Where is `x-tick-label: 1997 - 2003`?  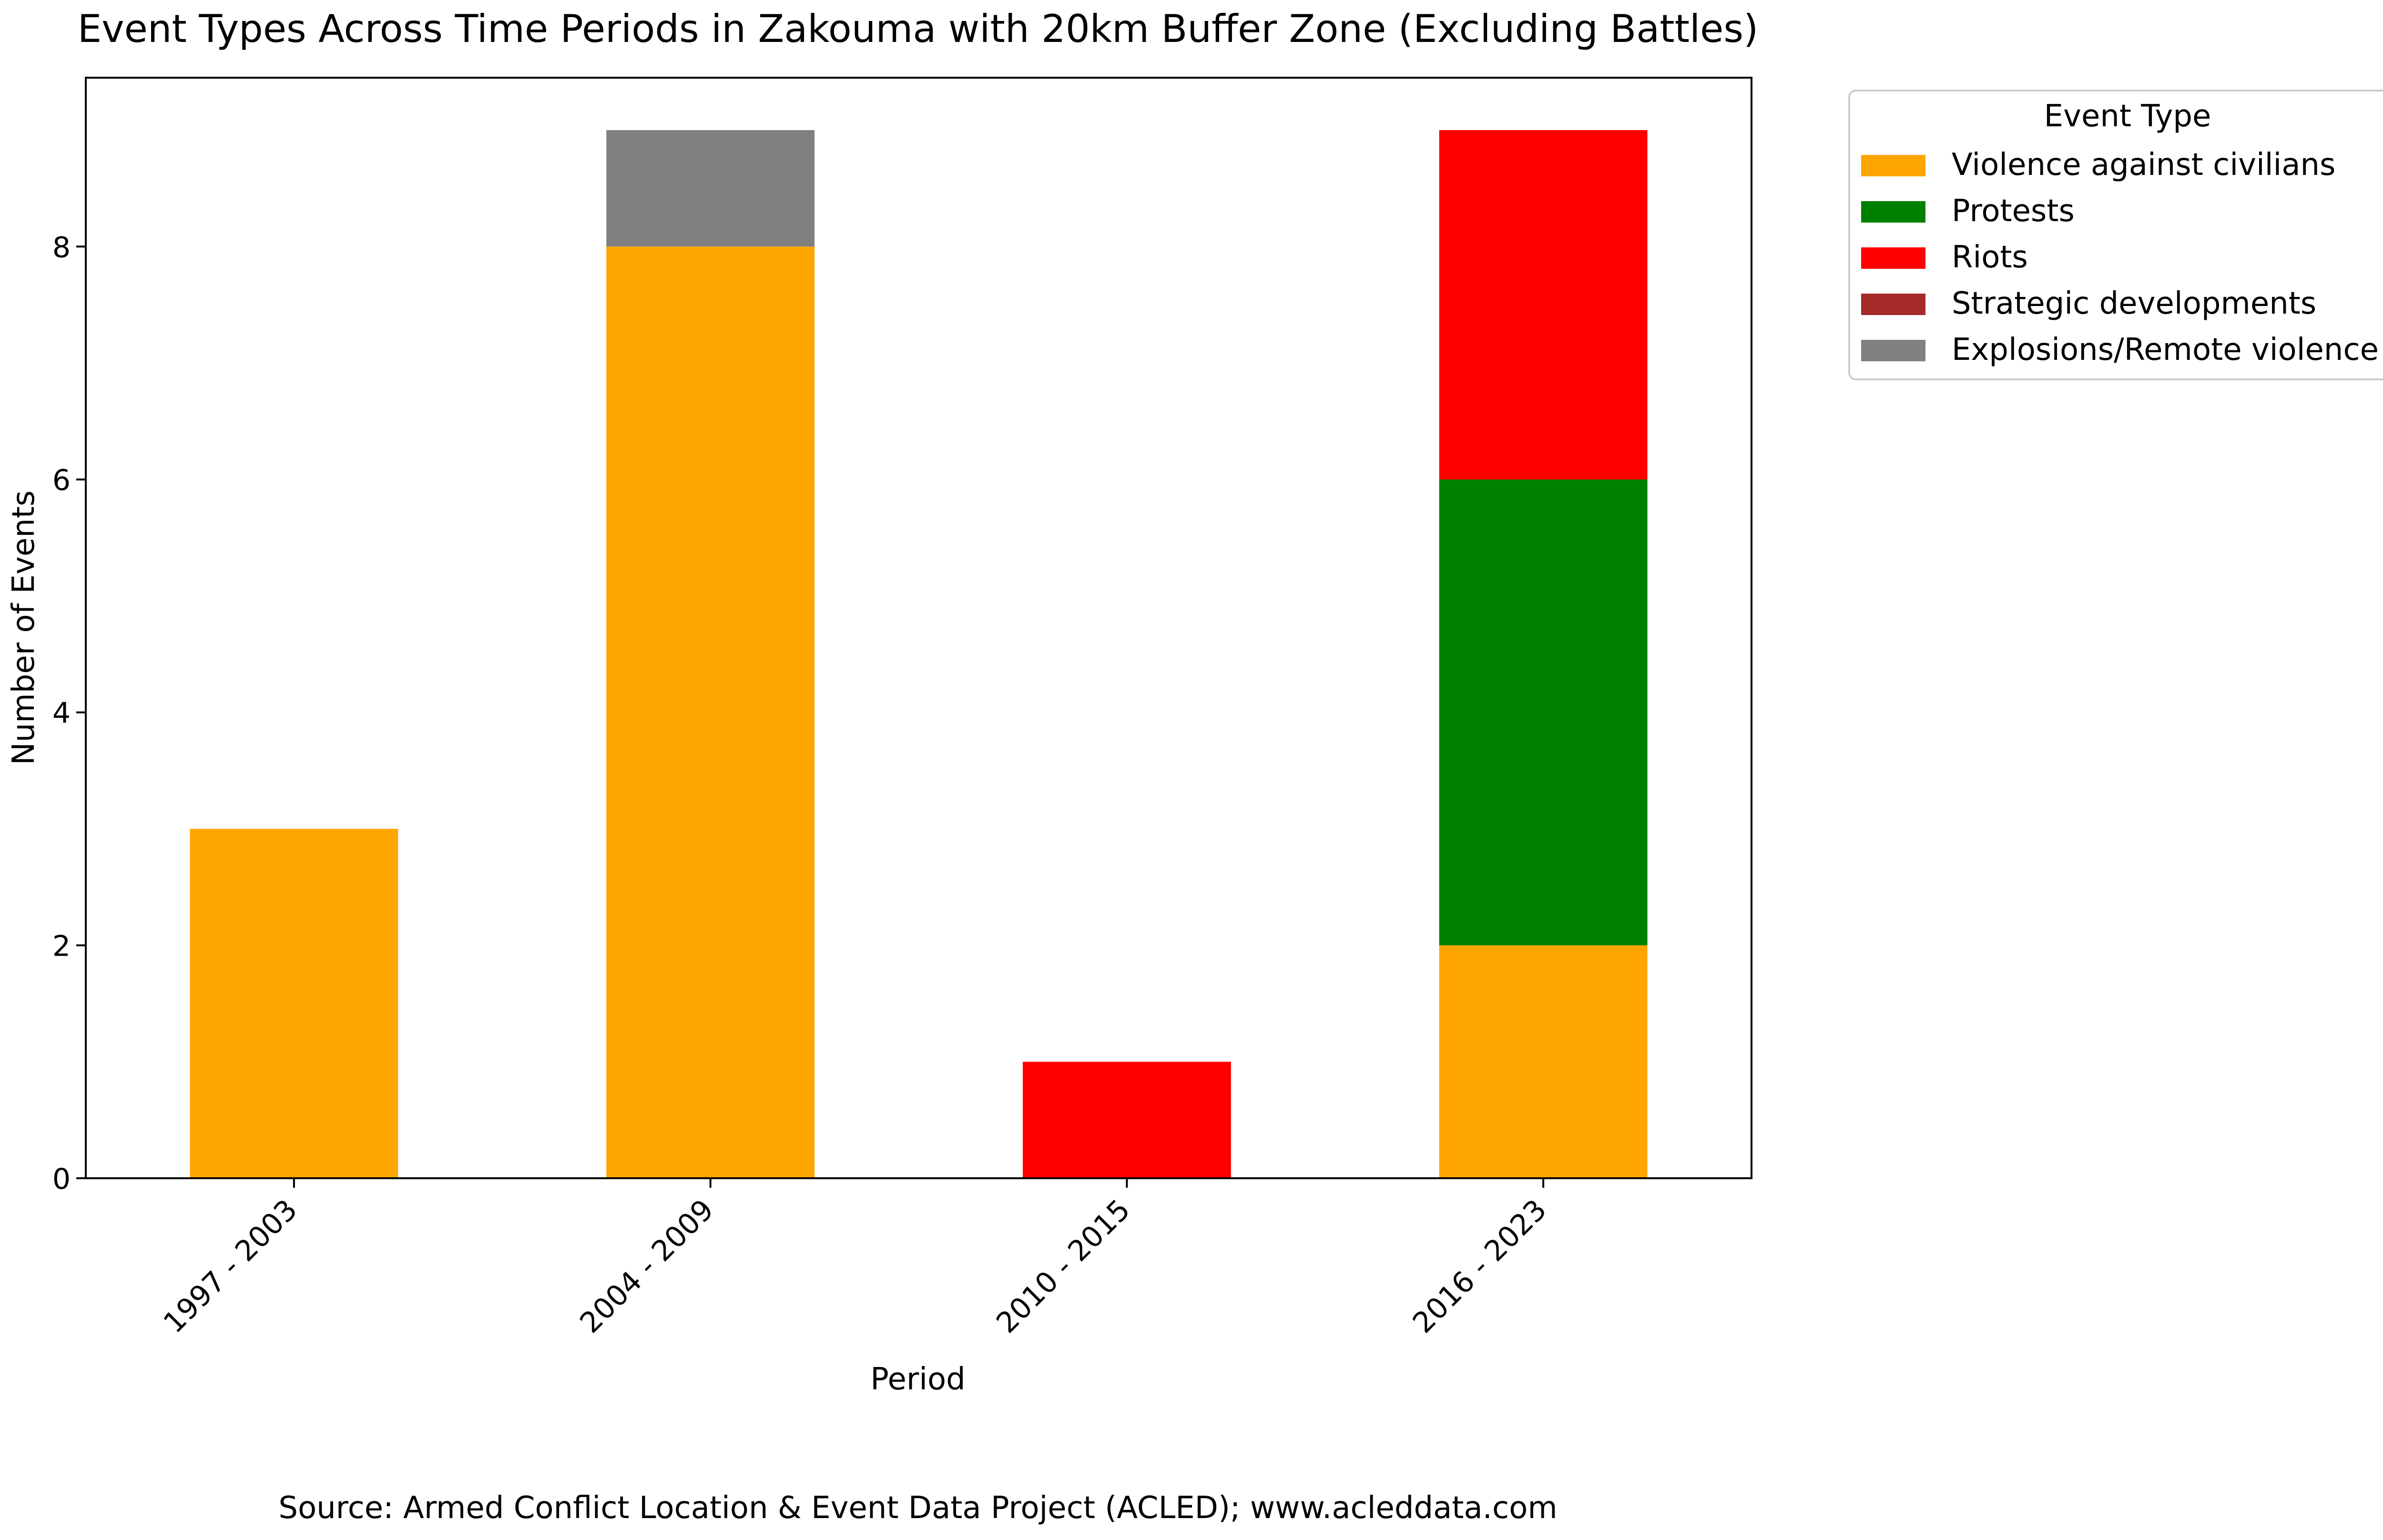 x-tick-label: 1997 - 2003 is located at coordinates (231, 1266).